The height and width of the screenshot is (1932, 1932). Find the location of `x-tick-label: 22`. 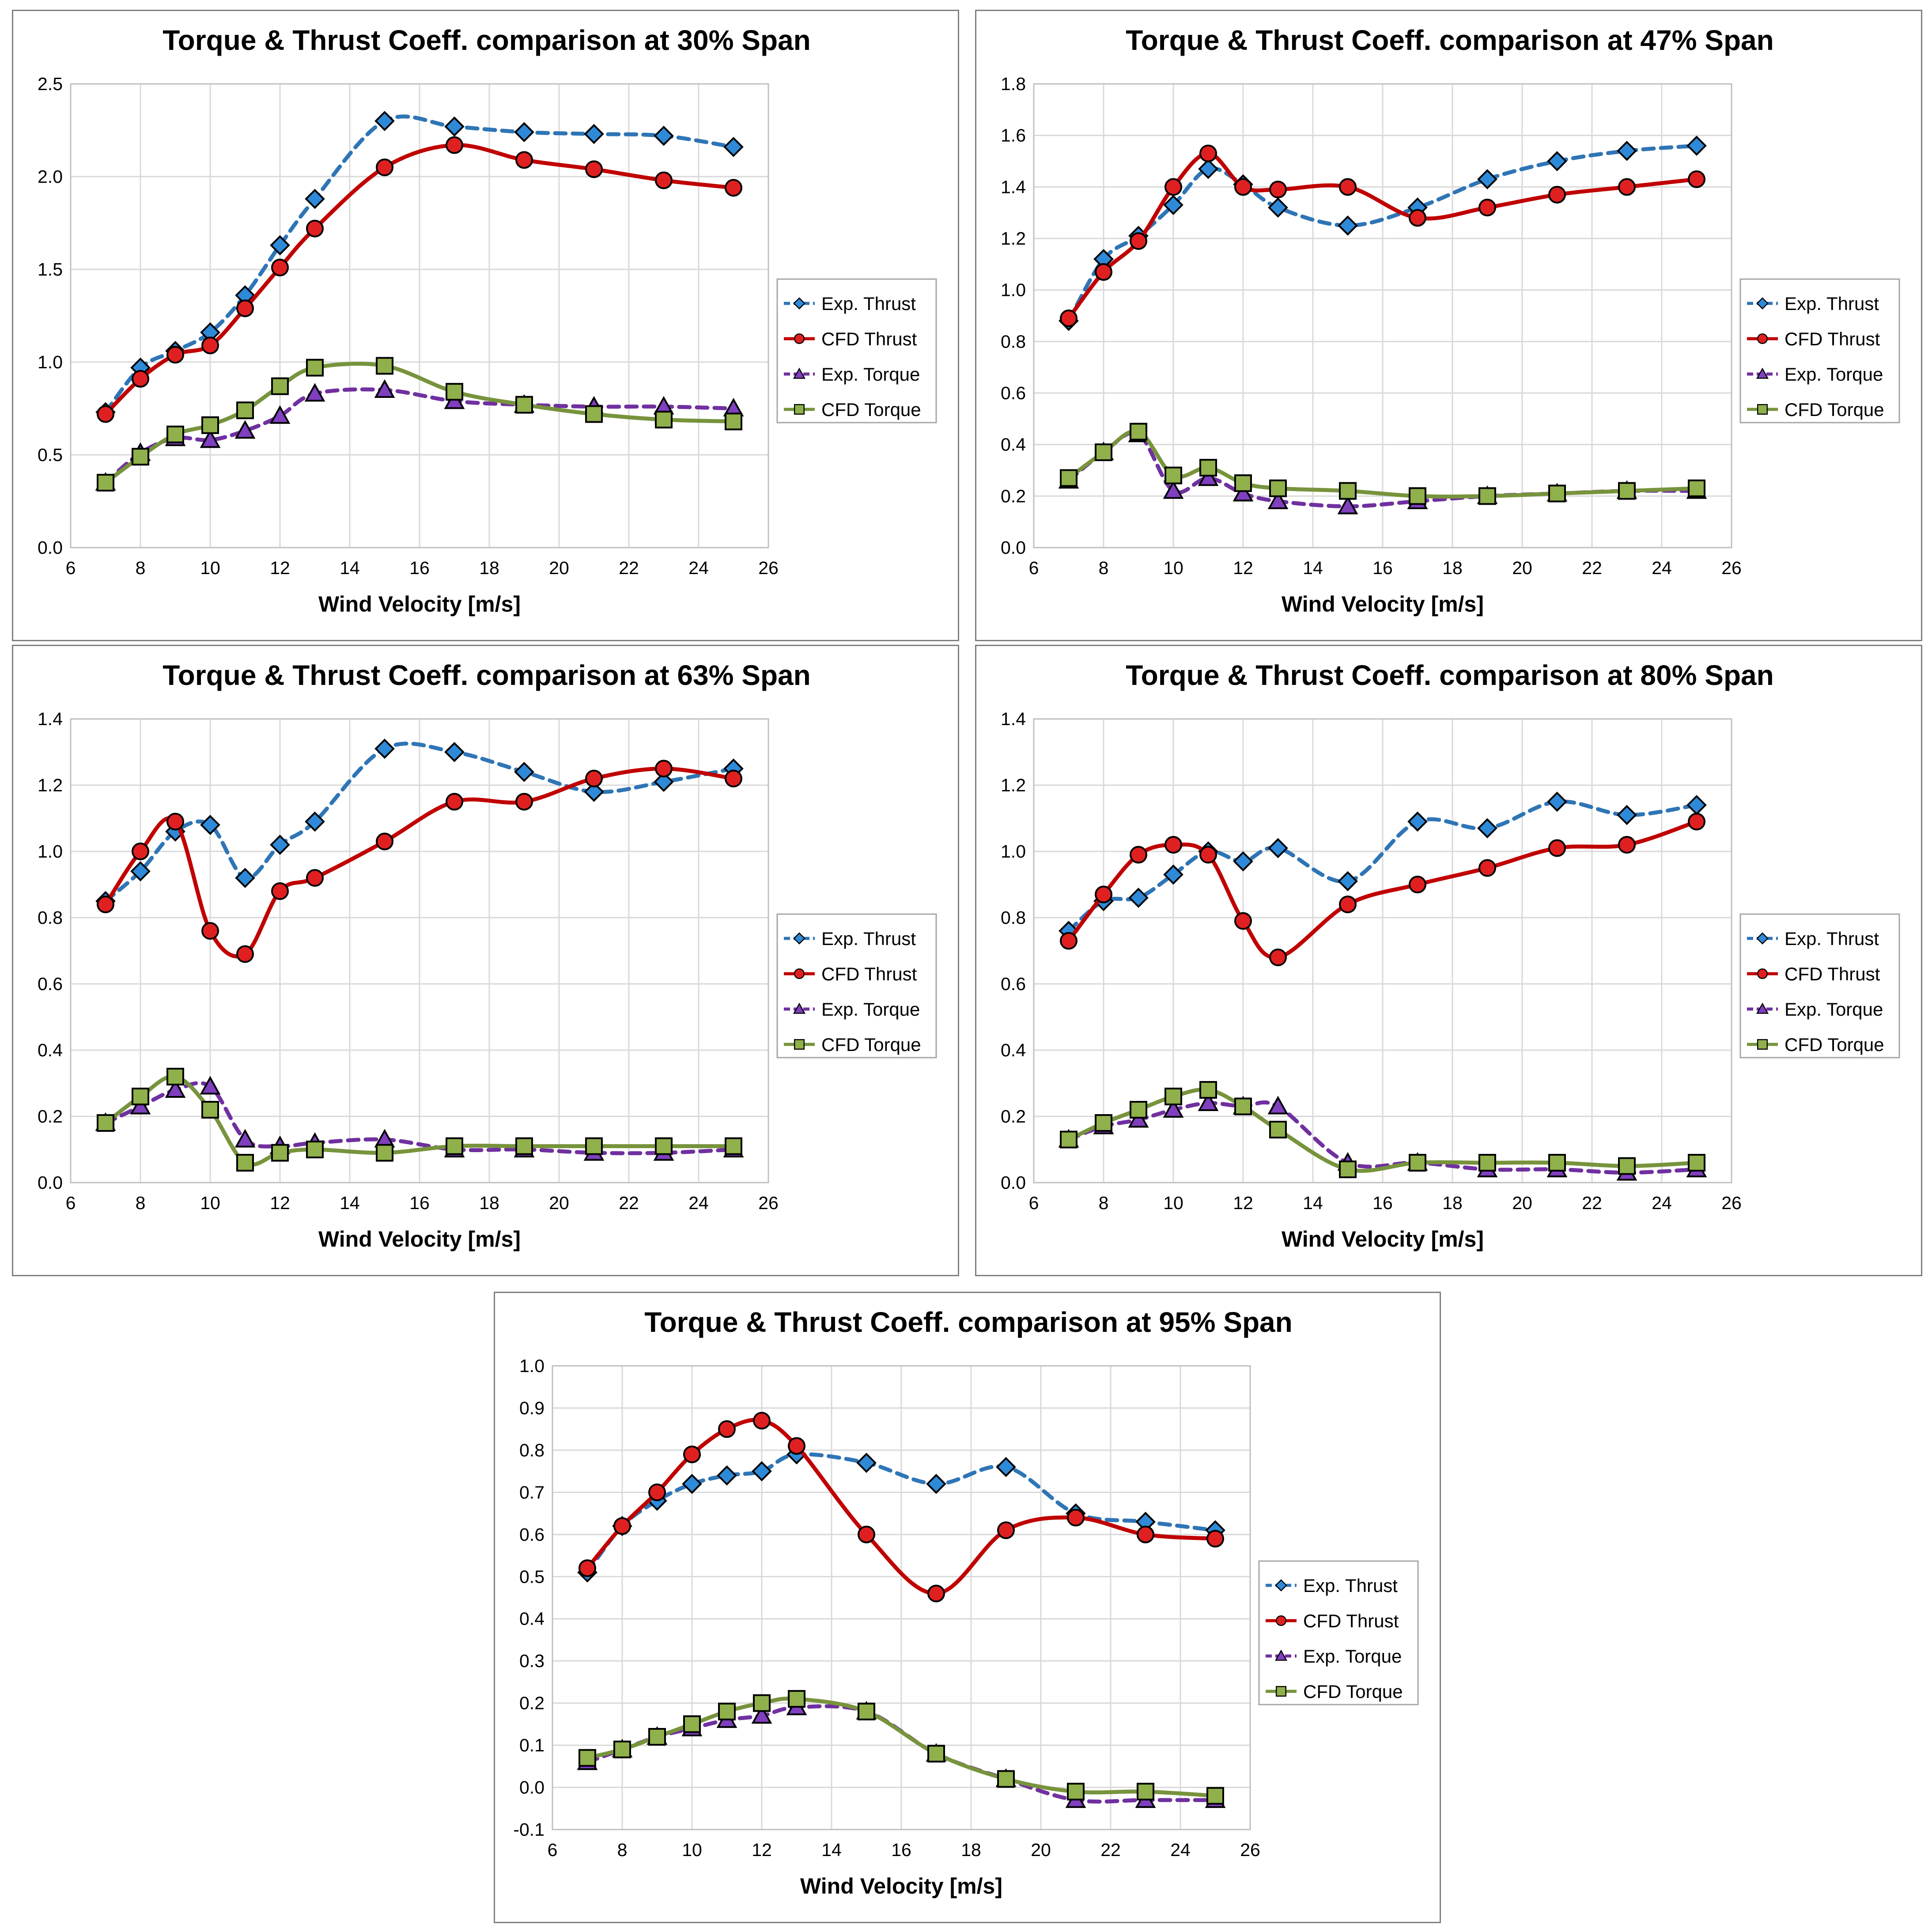

x-tick-label: 22 is located at coordinates (1110, 1850).